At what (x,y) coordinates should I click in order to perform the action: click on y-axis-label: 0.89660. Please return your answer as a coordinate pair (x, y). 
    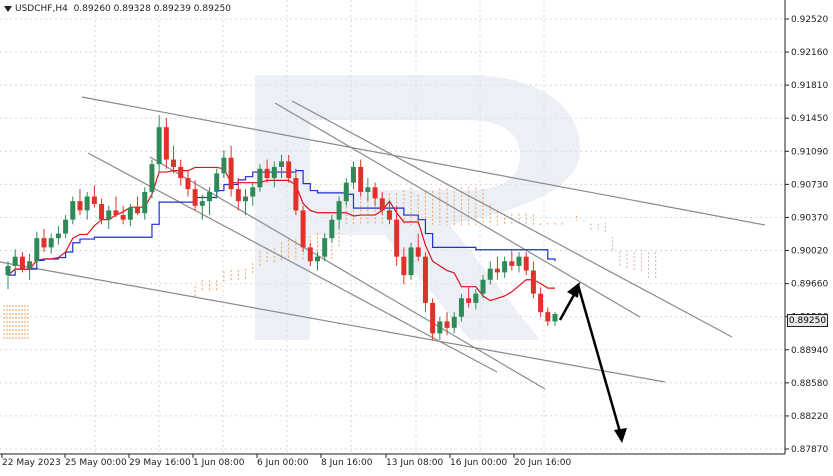
    Looking at the image, I should click on (809, 285).